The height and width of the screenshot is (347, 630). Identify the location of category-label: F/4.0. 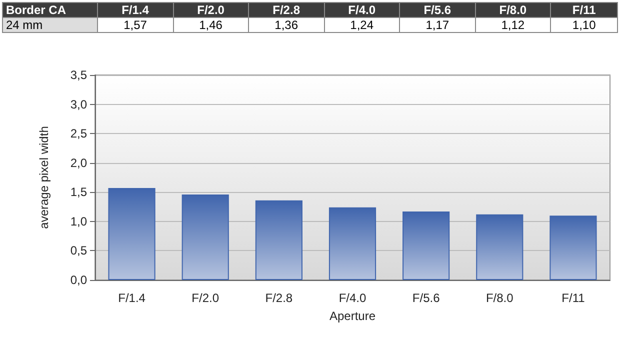
(362, 10).